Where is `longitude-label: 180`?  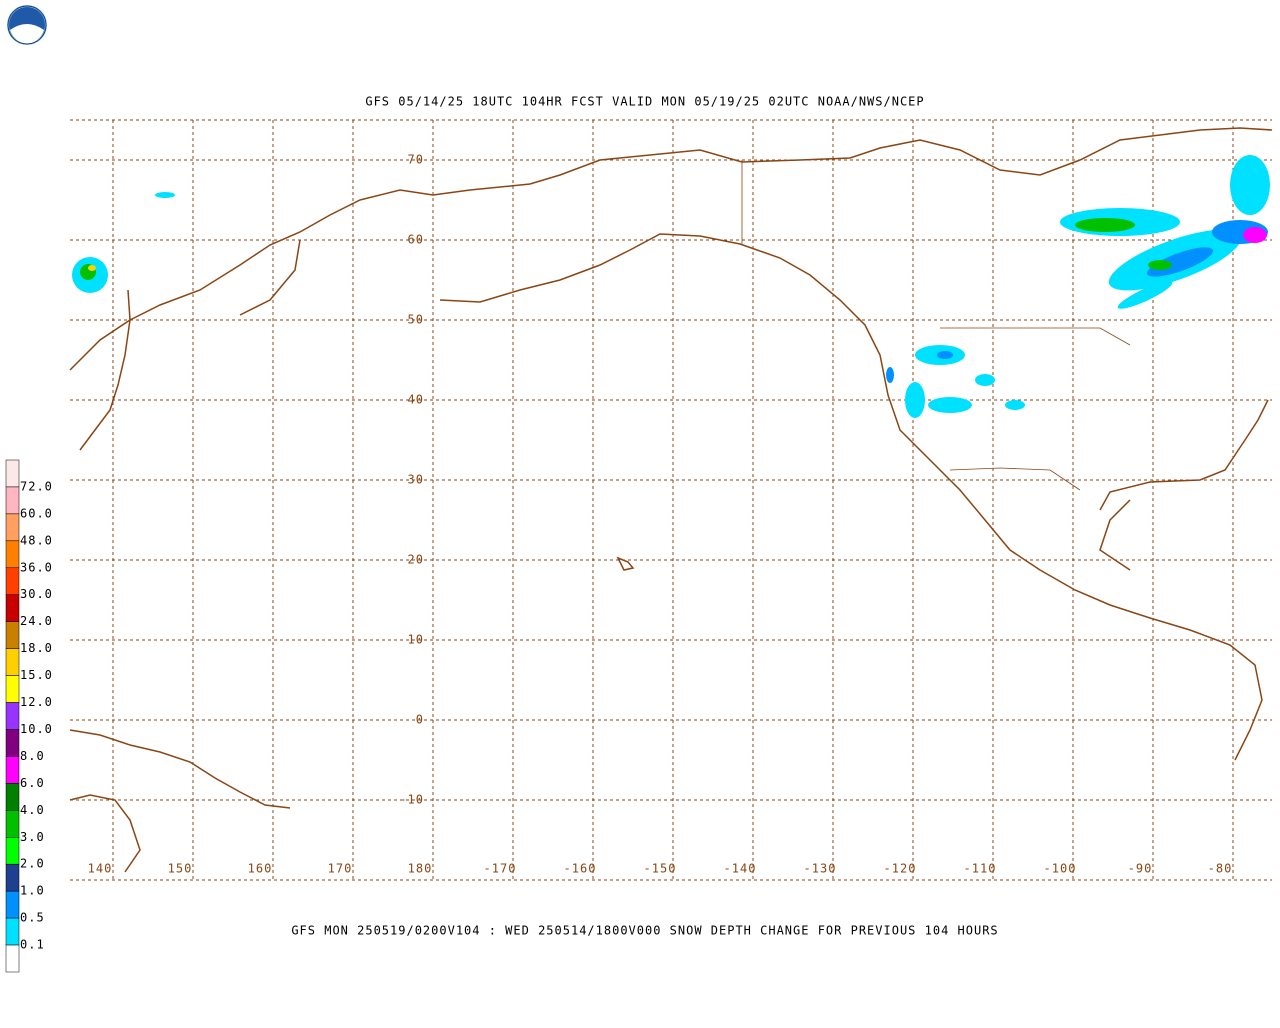 longitude-label: 180 is located at coordinates (420, 869).